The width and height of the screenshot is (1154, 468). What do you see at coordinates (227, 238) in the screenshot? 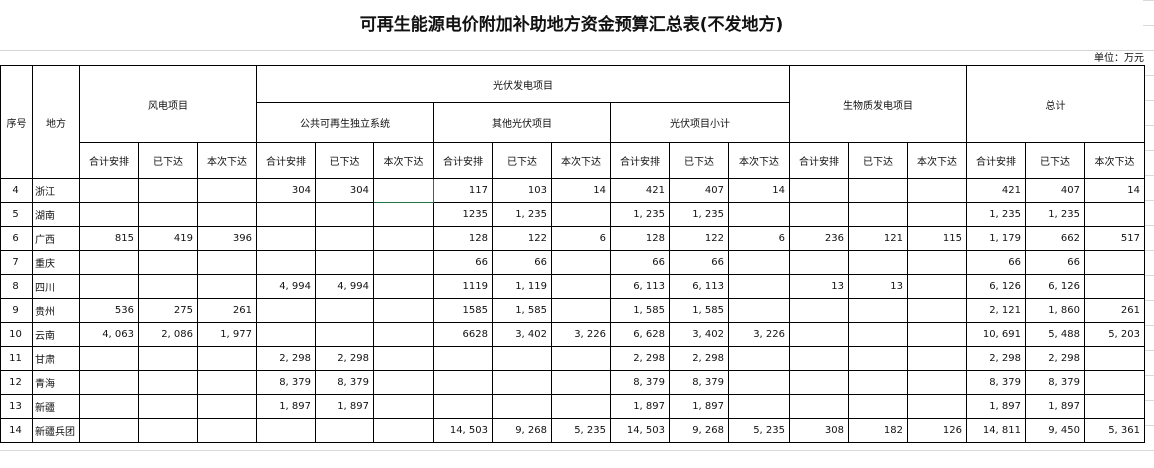
I see `cell-wind: 396` at bounding box center [227, 238].